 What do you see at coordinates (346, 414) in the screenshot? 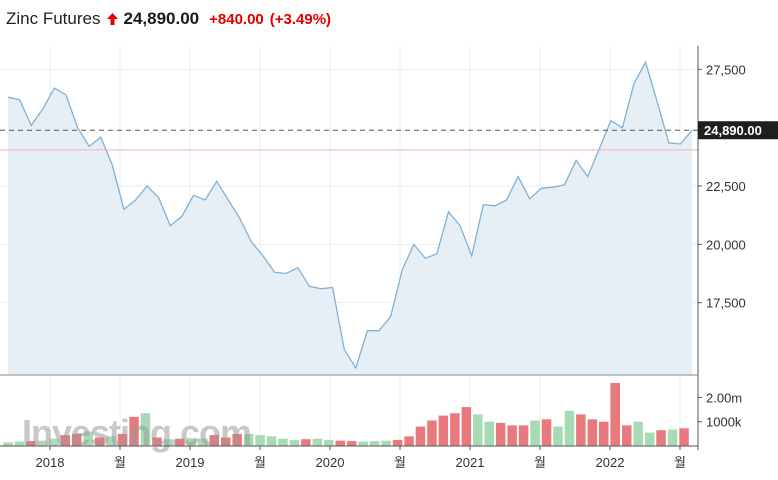
I see `volume-bars` at bounding box center [346, 414].